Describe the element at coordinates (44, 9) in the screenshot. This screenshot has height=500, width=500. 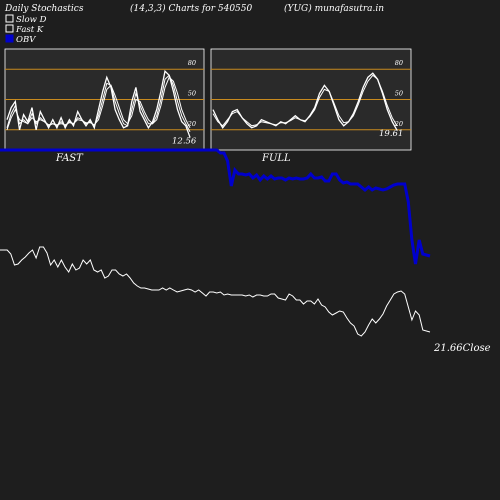
I see `header-title: Daily Stochastics` at that location.